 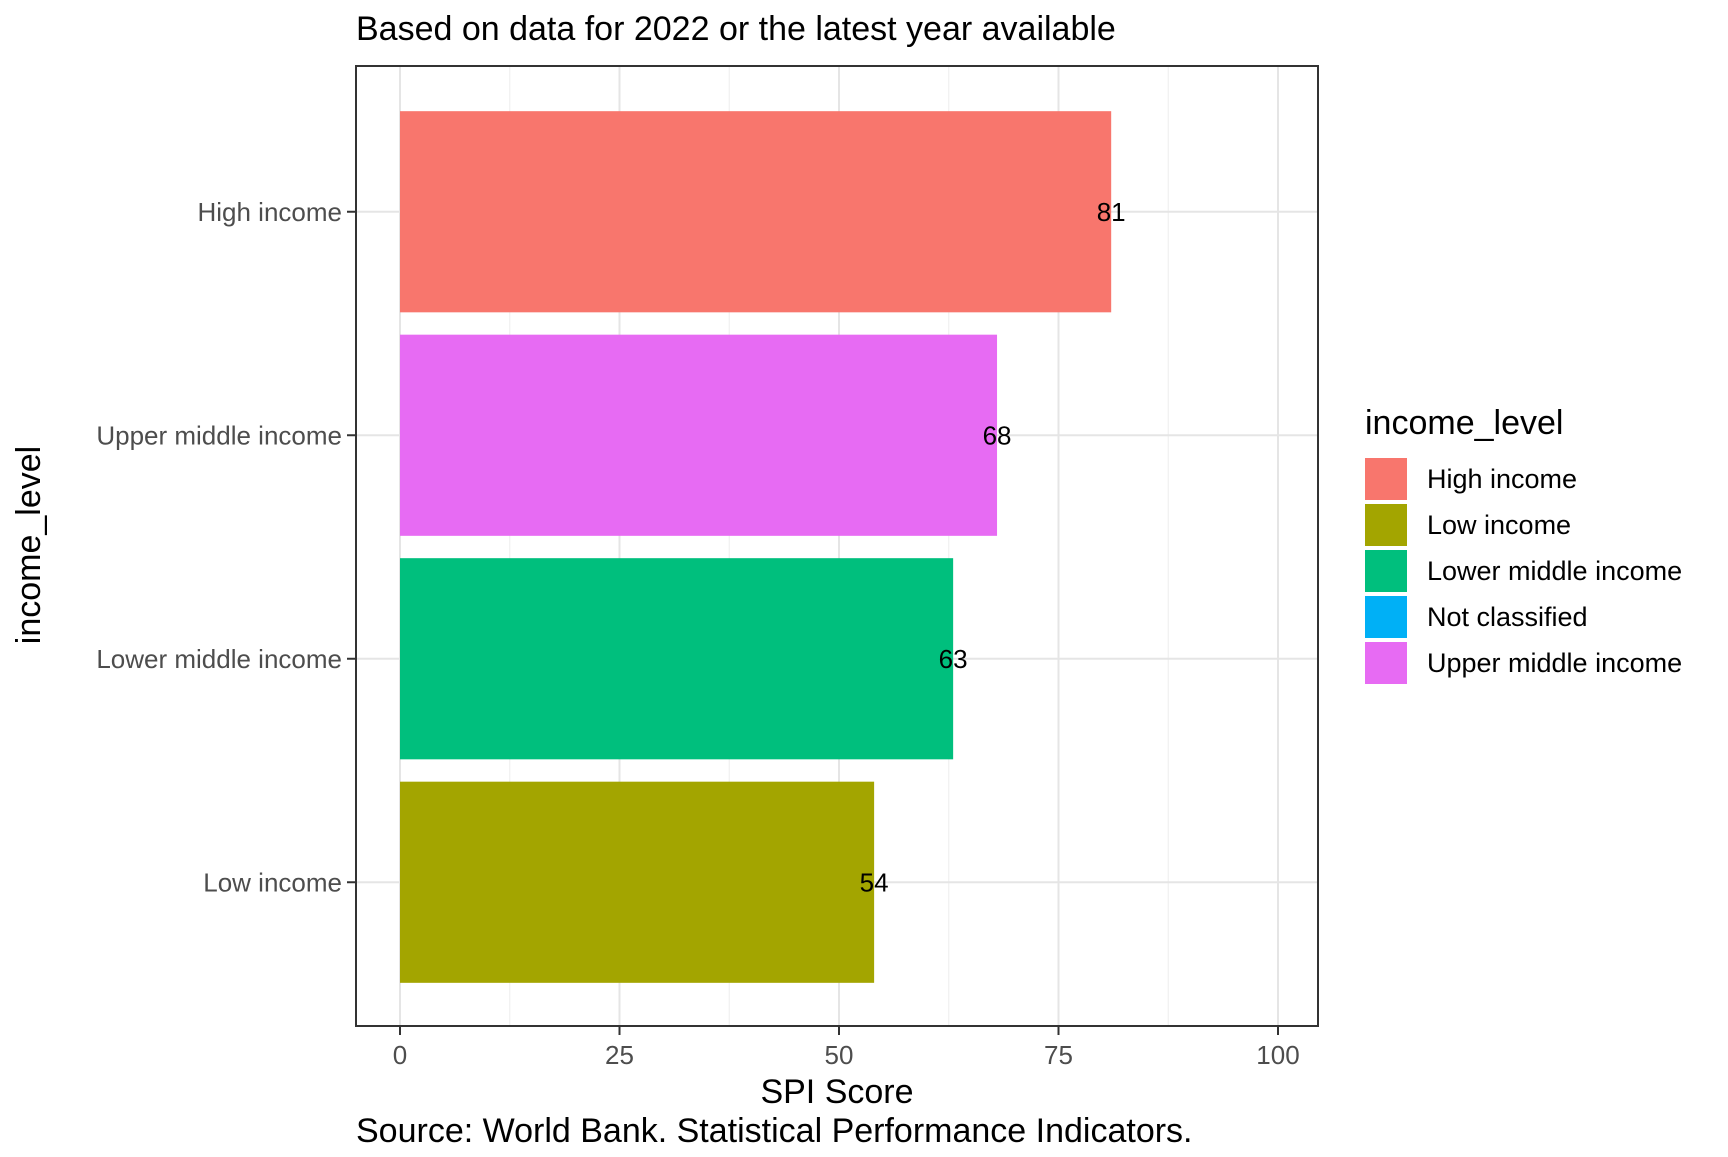 What do you see at coordinates (400, 1055) in the screenshot?
I see `x-tick-label: 0` at bounding box center [400, 1055].